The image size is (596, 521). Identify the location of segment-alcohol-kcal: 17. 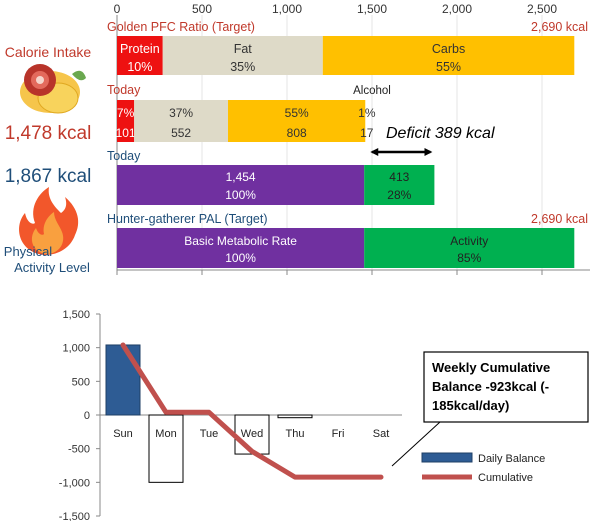
(367, 133).